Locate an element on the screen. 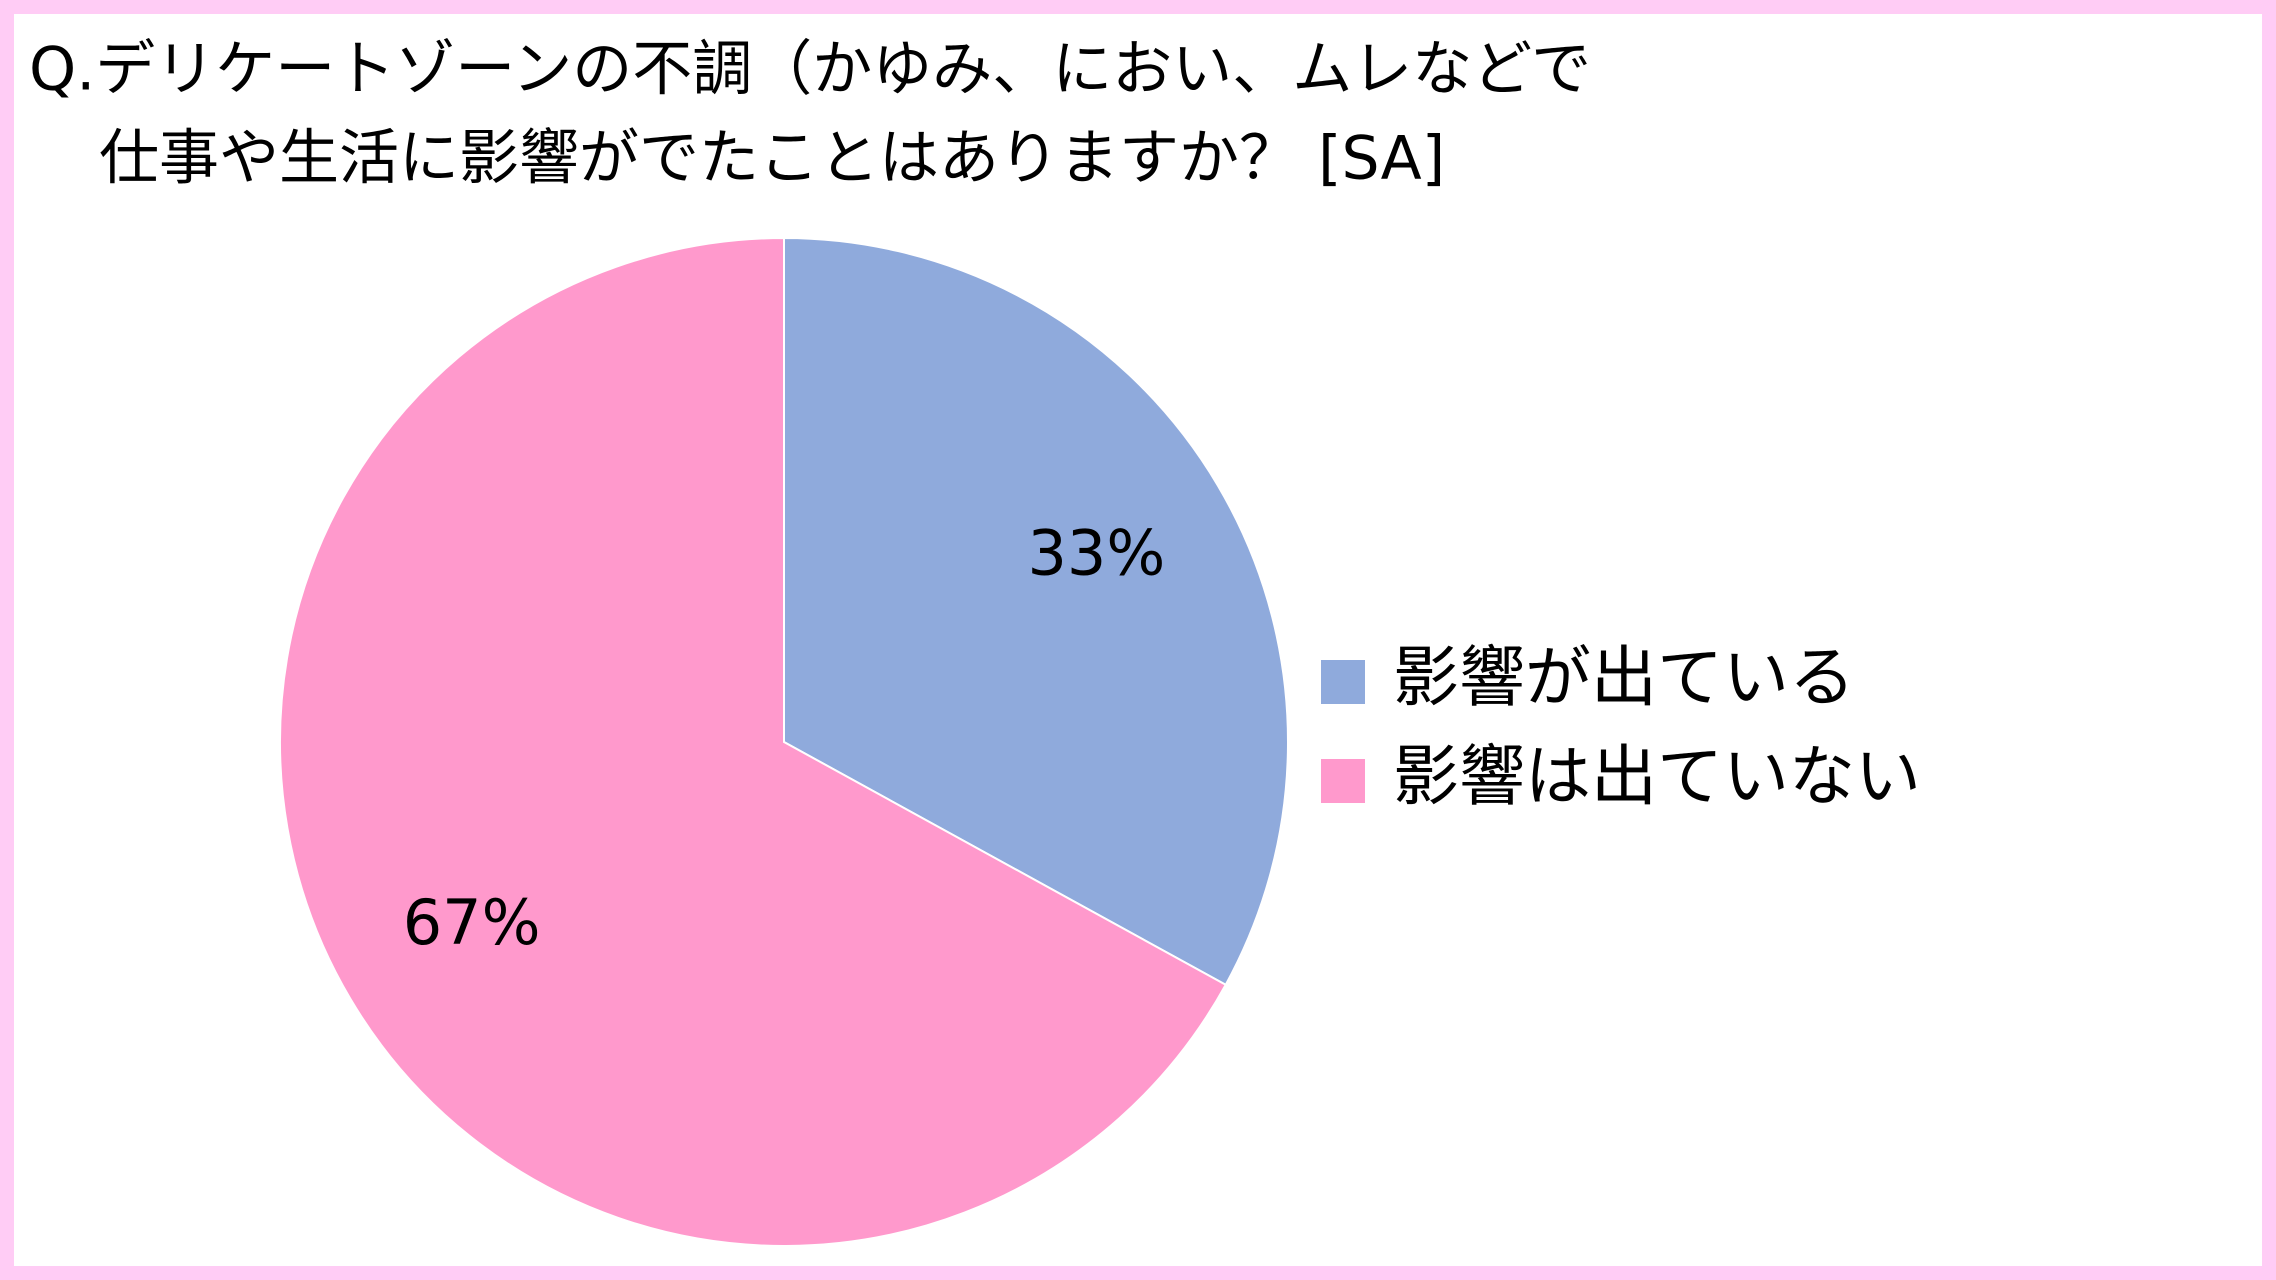  data-label: 67% is located at coordinates (472, 922).